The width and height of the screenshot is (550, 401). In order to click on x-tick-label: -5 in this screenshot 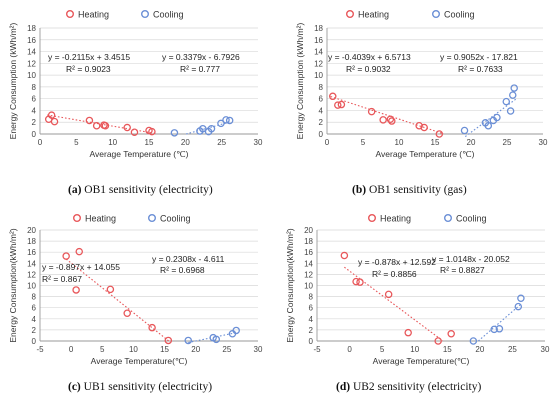, I will do `click(317, 349)`.